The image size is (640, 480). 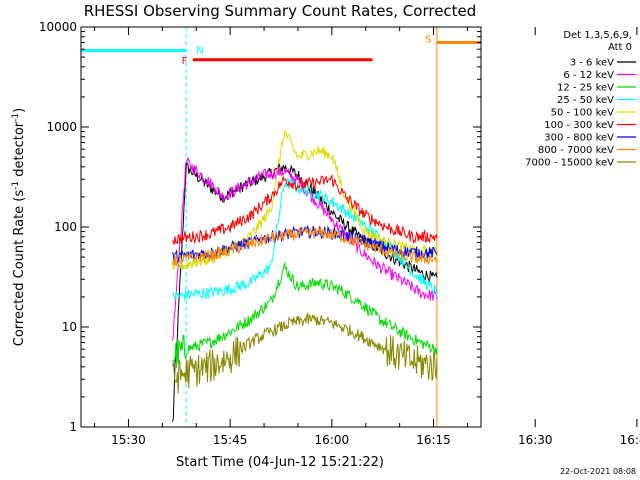 What do you see at coordinates (128, 440) in the screenshot?
I see `x-tick-label-0: 15:30` at bounding box center [128, 440].